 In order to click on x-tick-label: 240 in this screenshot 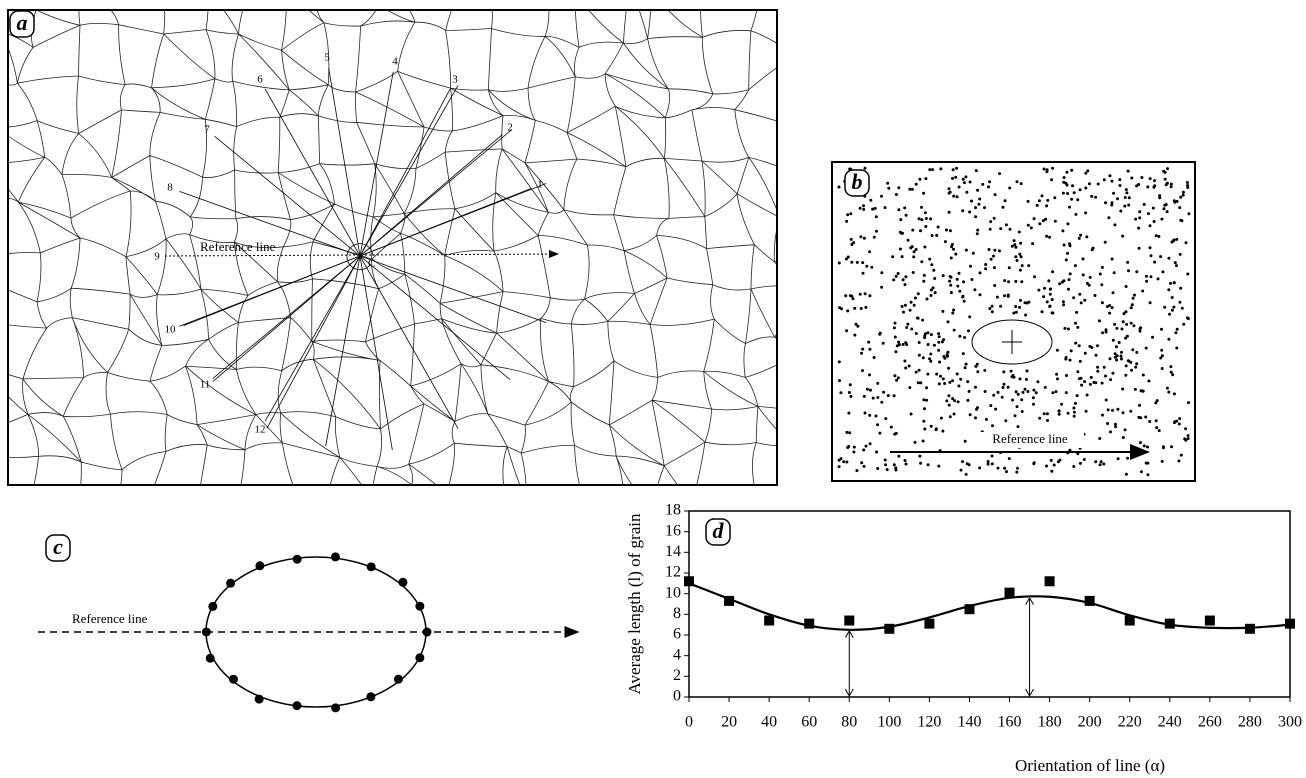, I will do `click(1170, 722)`.